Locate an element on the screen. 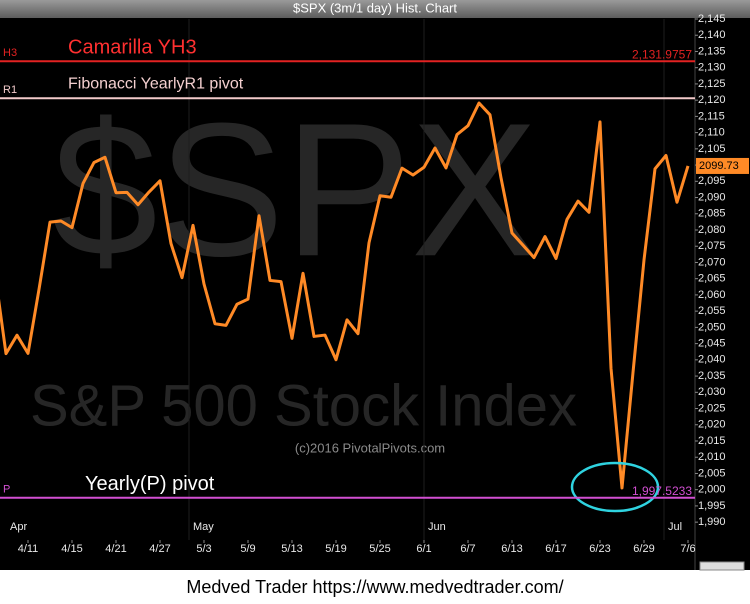  y-tick-label: 2,045 is located at coordinates (712, 344).